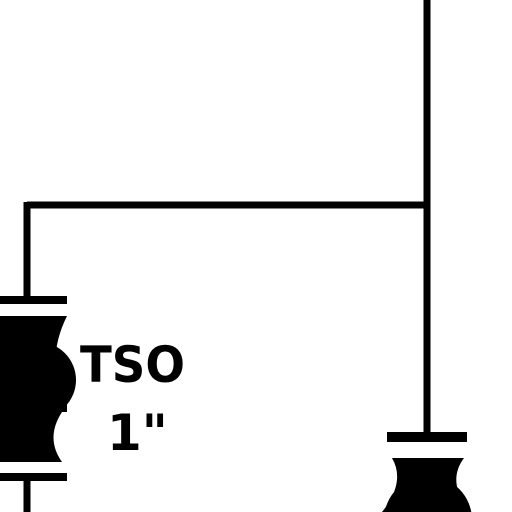 Image resolution: width=512 pixels, height=512 pixels. Describe the element at coordinates (132, 365) in the screenshot. I see `valve-tag-label: TSO` at that location.